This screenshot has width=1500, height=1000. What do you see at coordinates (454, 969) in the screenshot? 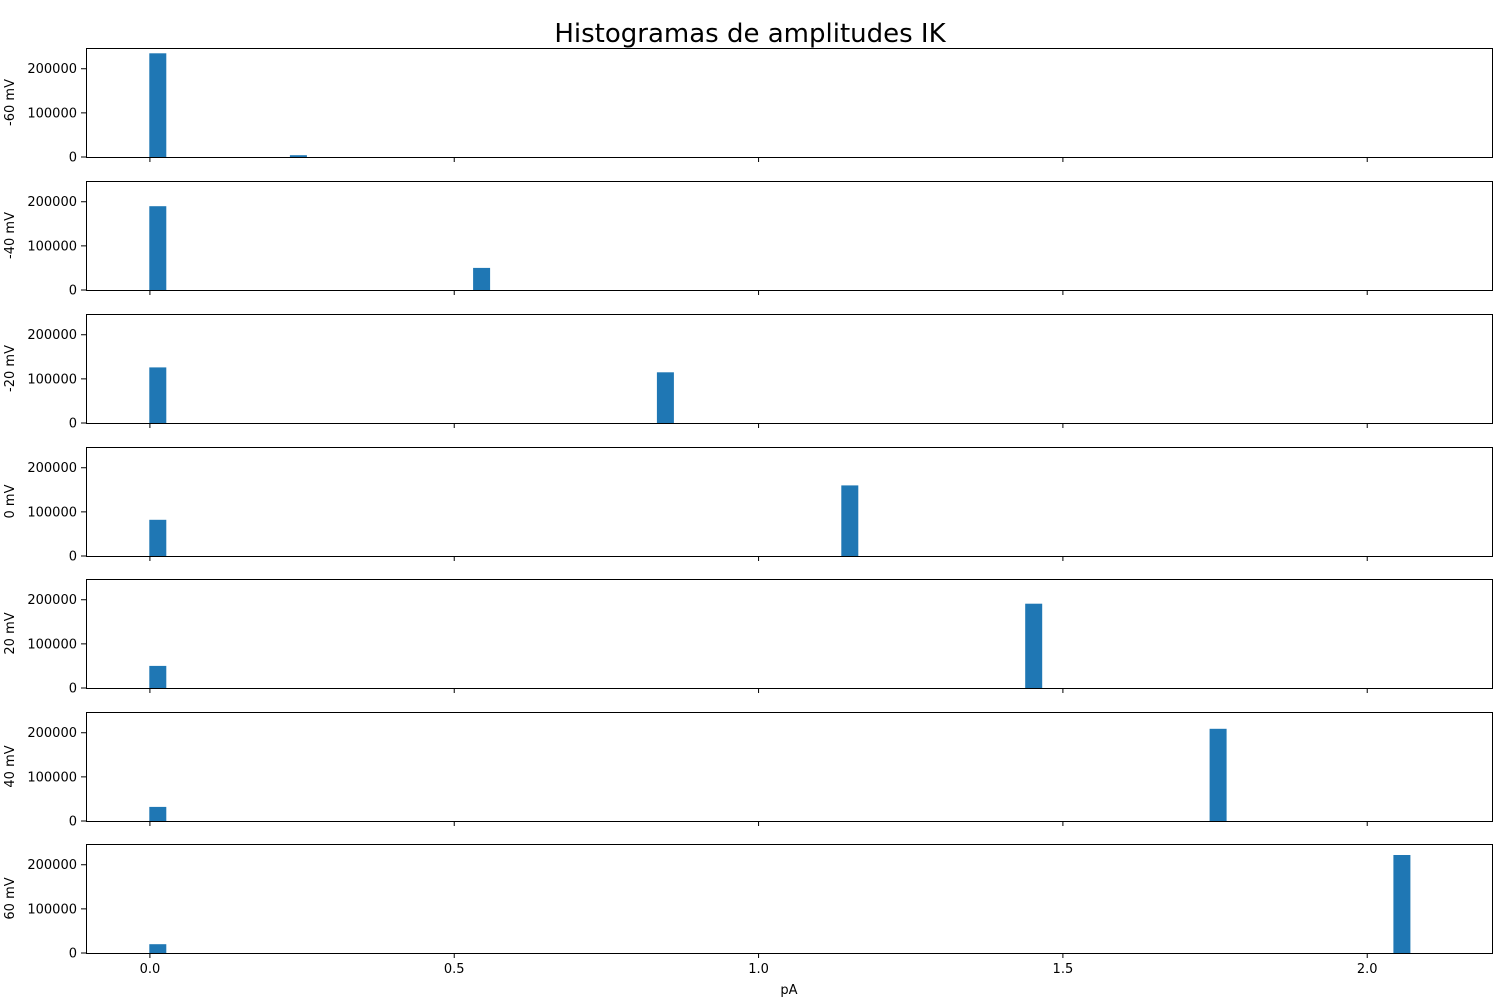
I see `x-tick-label: 0.5` at bounding box center [454, 969].